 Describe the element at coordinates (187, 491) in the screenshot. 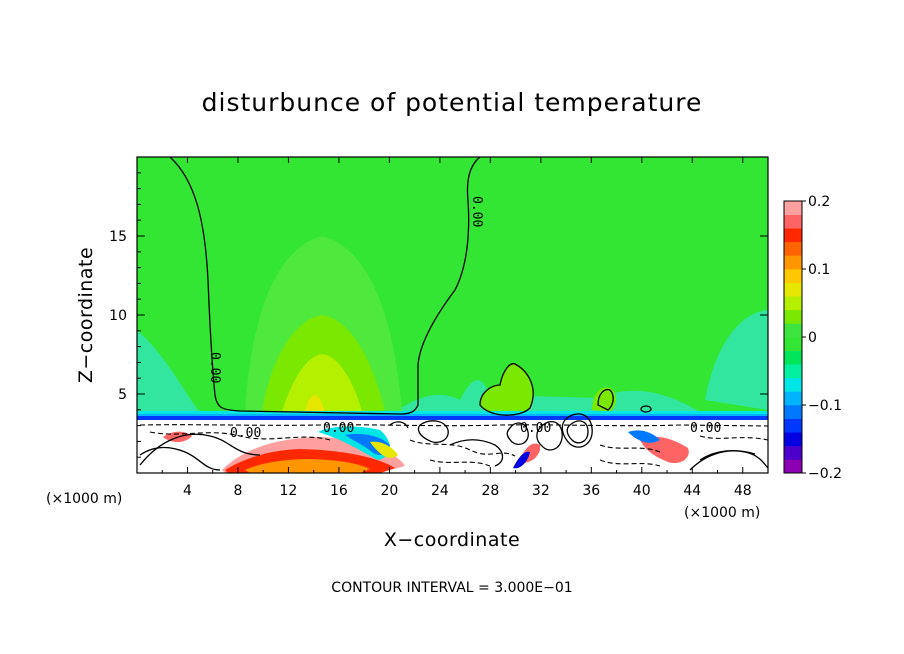

I see `x-tick-label: 4` at that location.